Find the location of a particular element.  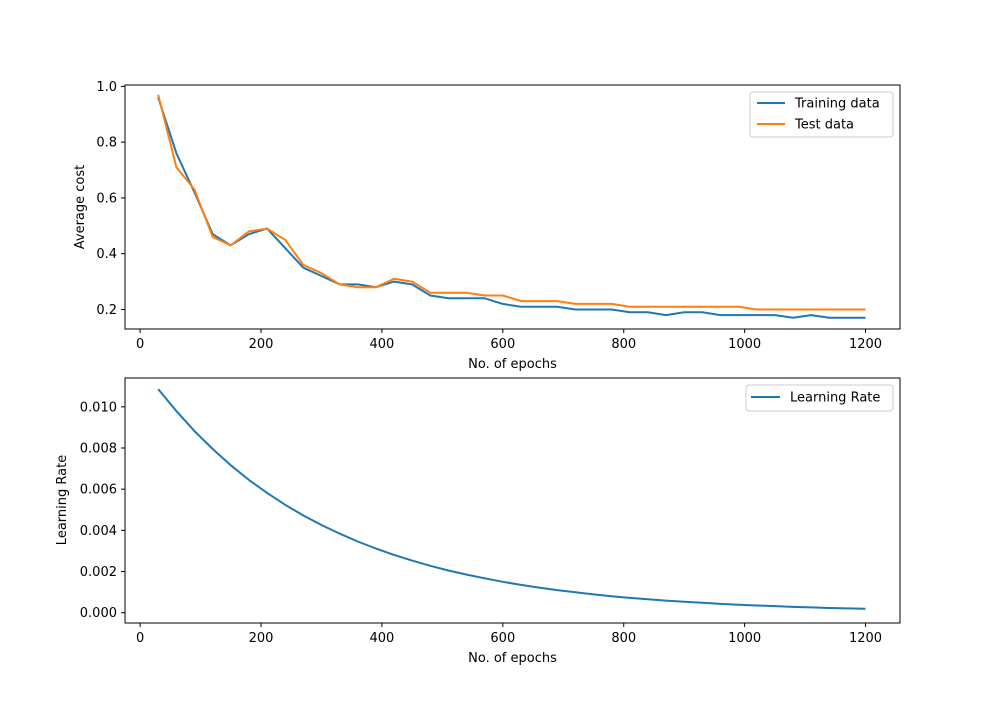

lr-legend: Learning Rate is located at coordinates (819, 398).